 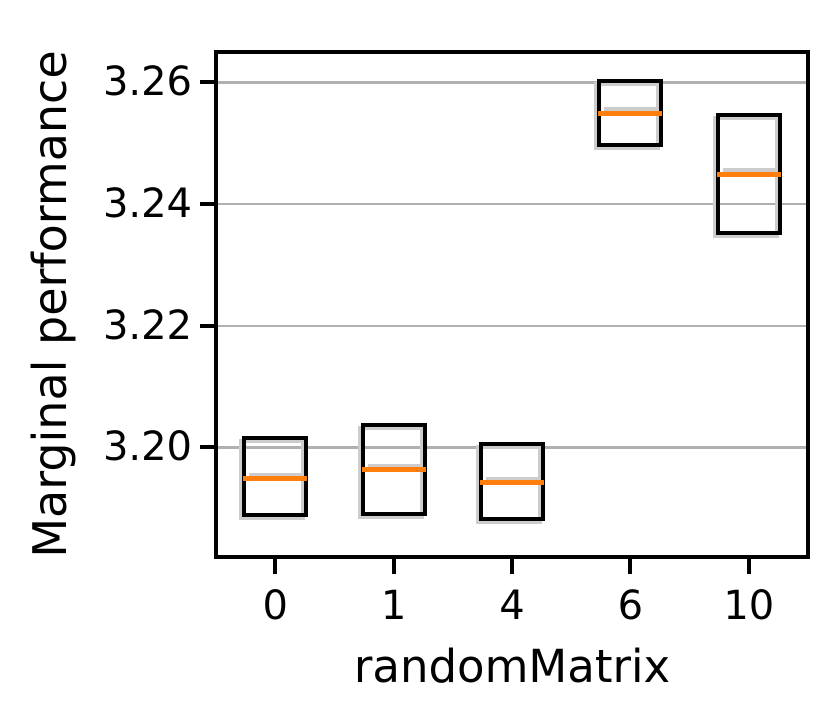 What do you see at coordinates (147, 325) in the screenshot?
I see `y-tick-label: 3.22` at bounding box center [147, 325].